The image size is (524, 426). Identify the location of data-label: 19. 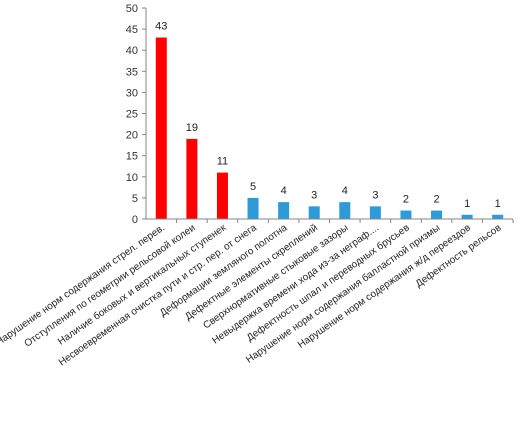
(192, 128).